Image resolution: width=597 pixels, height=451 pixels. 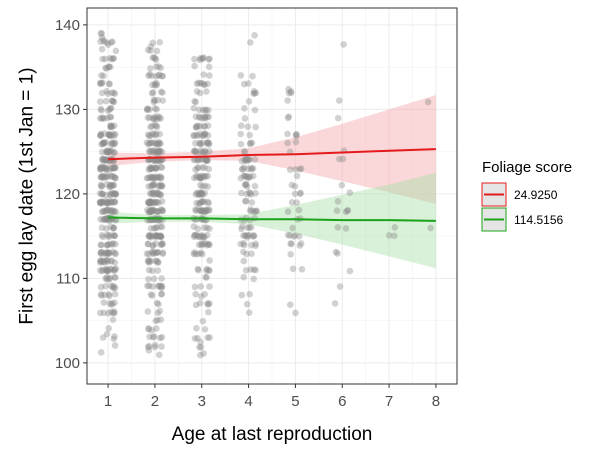 I want to click on legend-item: 24.9250, so click(x=519, y=194).